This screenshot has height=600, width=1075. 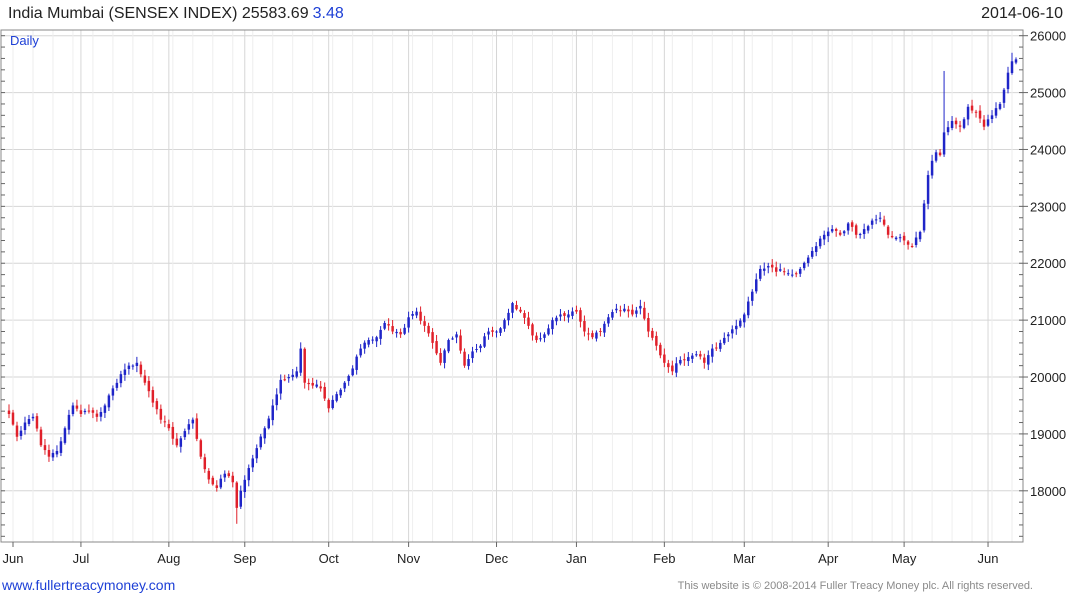 I want to click on x-tick-label: Apr, so click(x=828, y=558).